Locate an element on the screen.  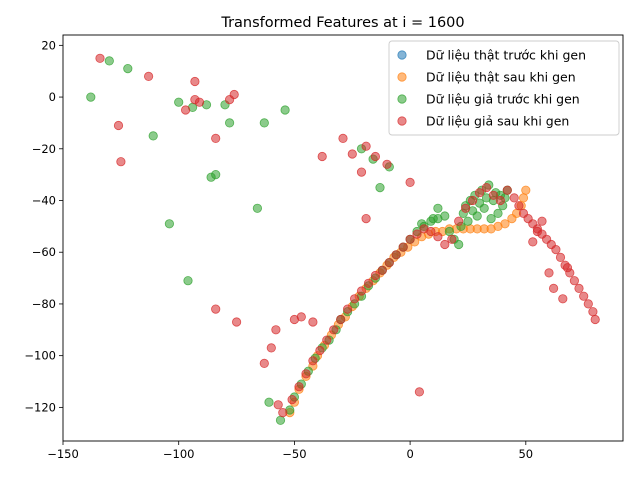
legend-box is located at coordinates (504, 88).